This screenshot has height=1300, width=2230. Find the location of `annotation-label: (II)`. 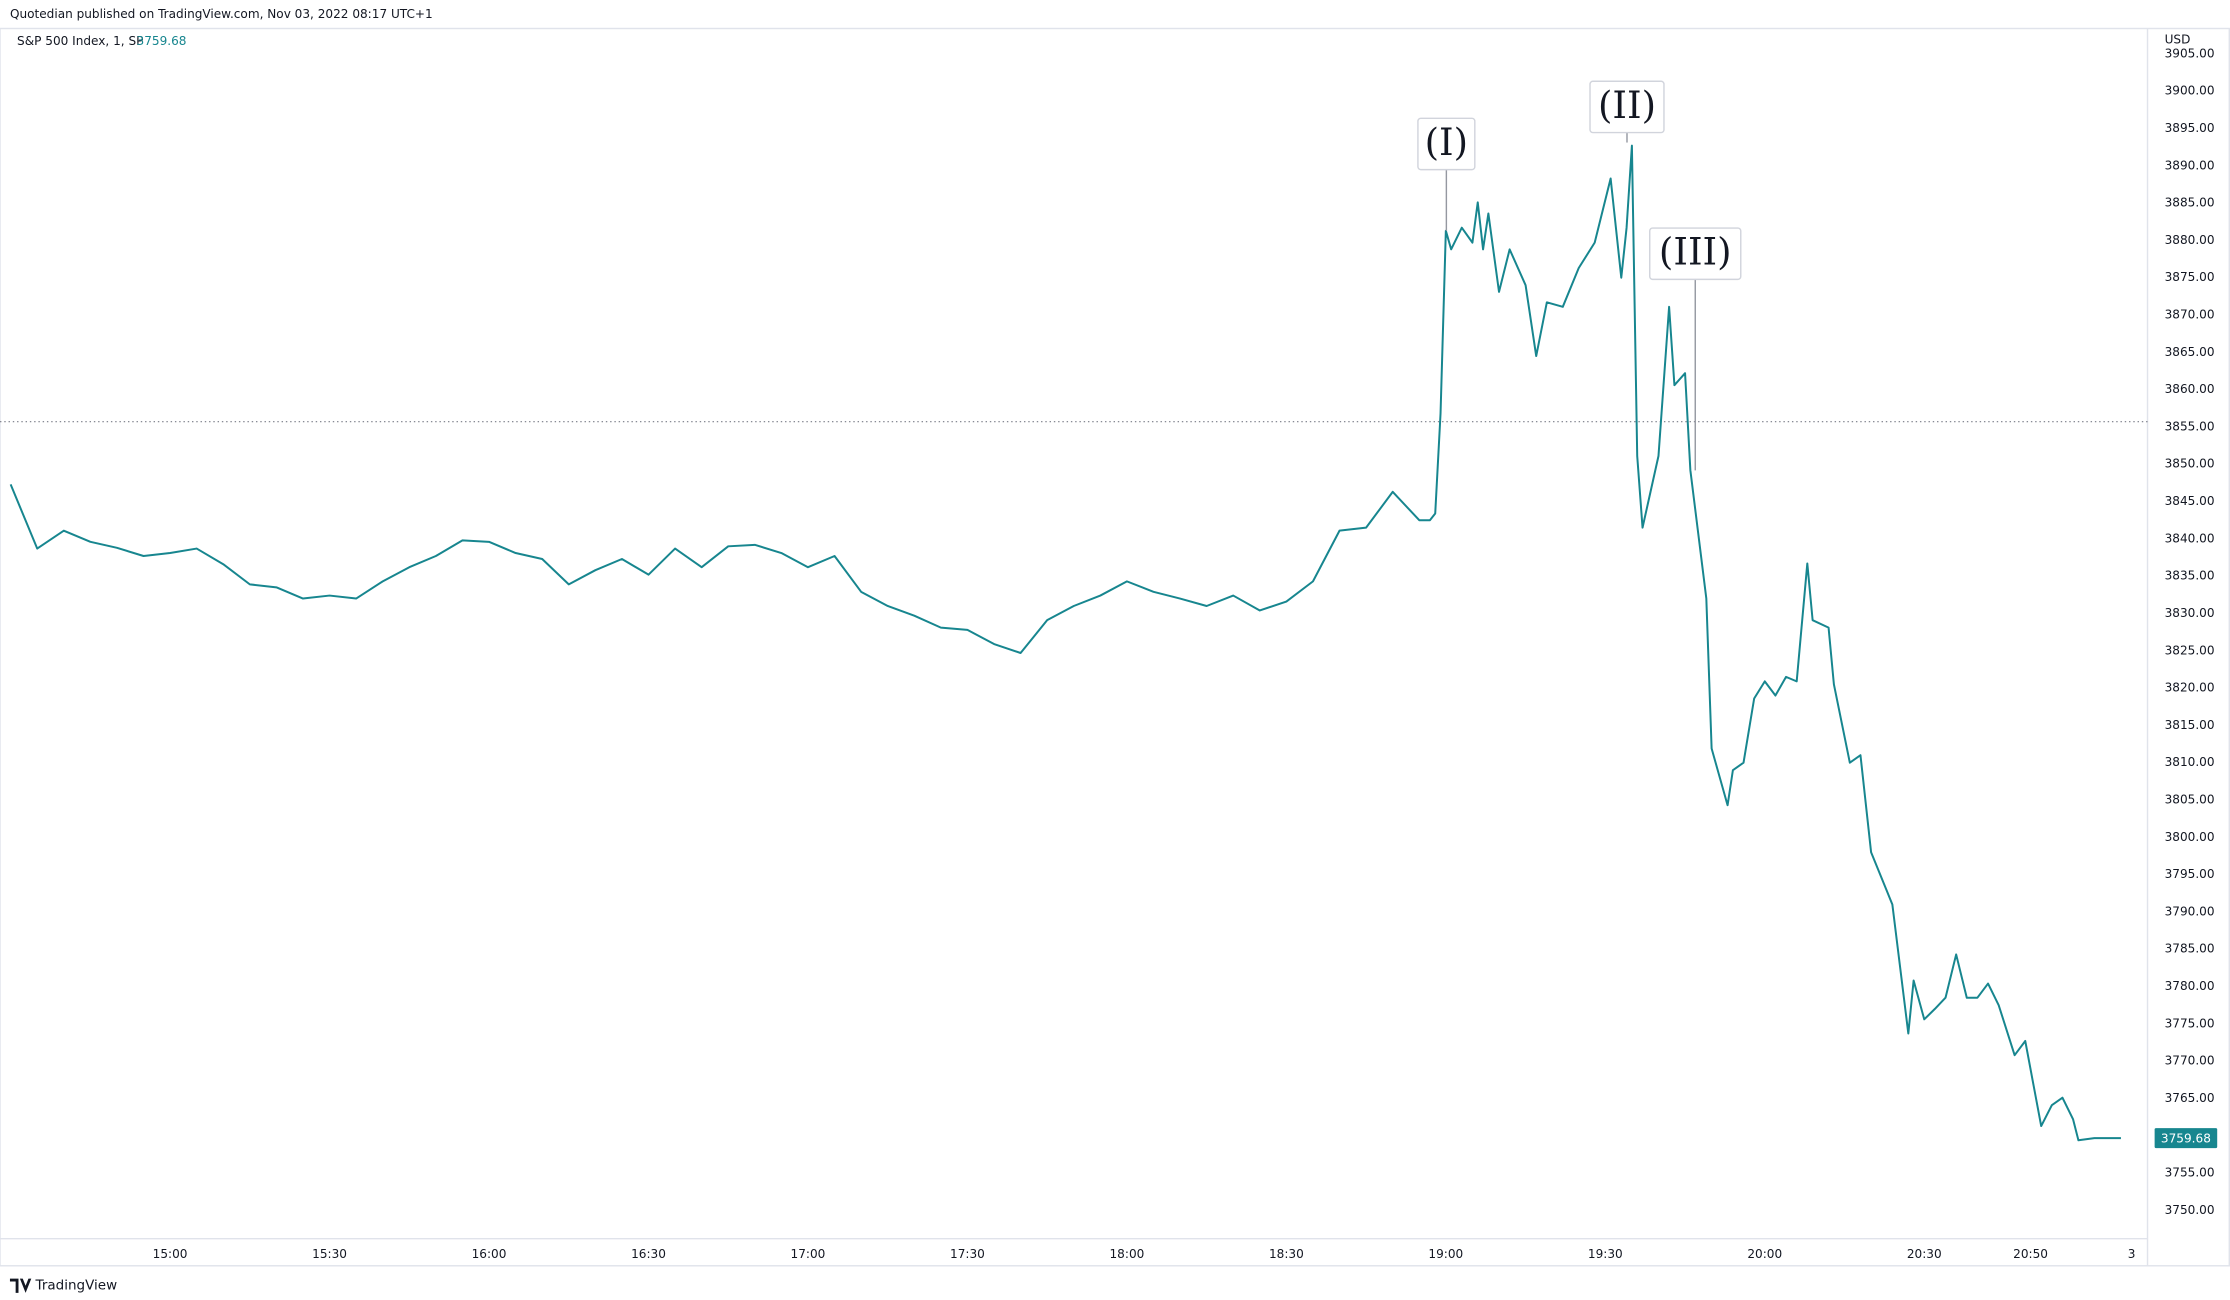

annotation-label: (II) is located at coordinates (1627, 105).